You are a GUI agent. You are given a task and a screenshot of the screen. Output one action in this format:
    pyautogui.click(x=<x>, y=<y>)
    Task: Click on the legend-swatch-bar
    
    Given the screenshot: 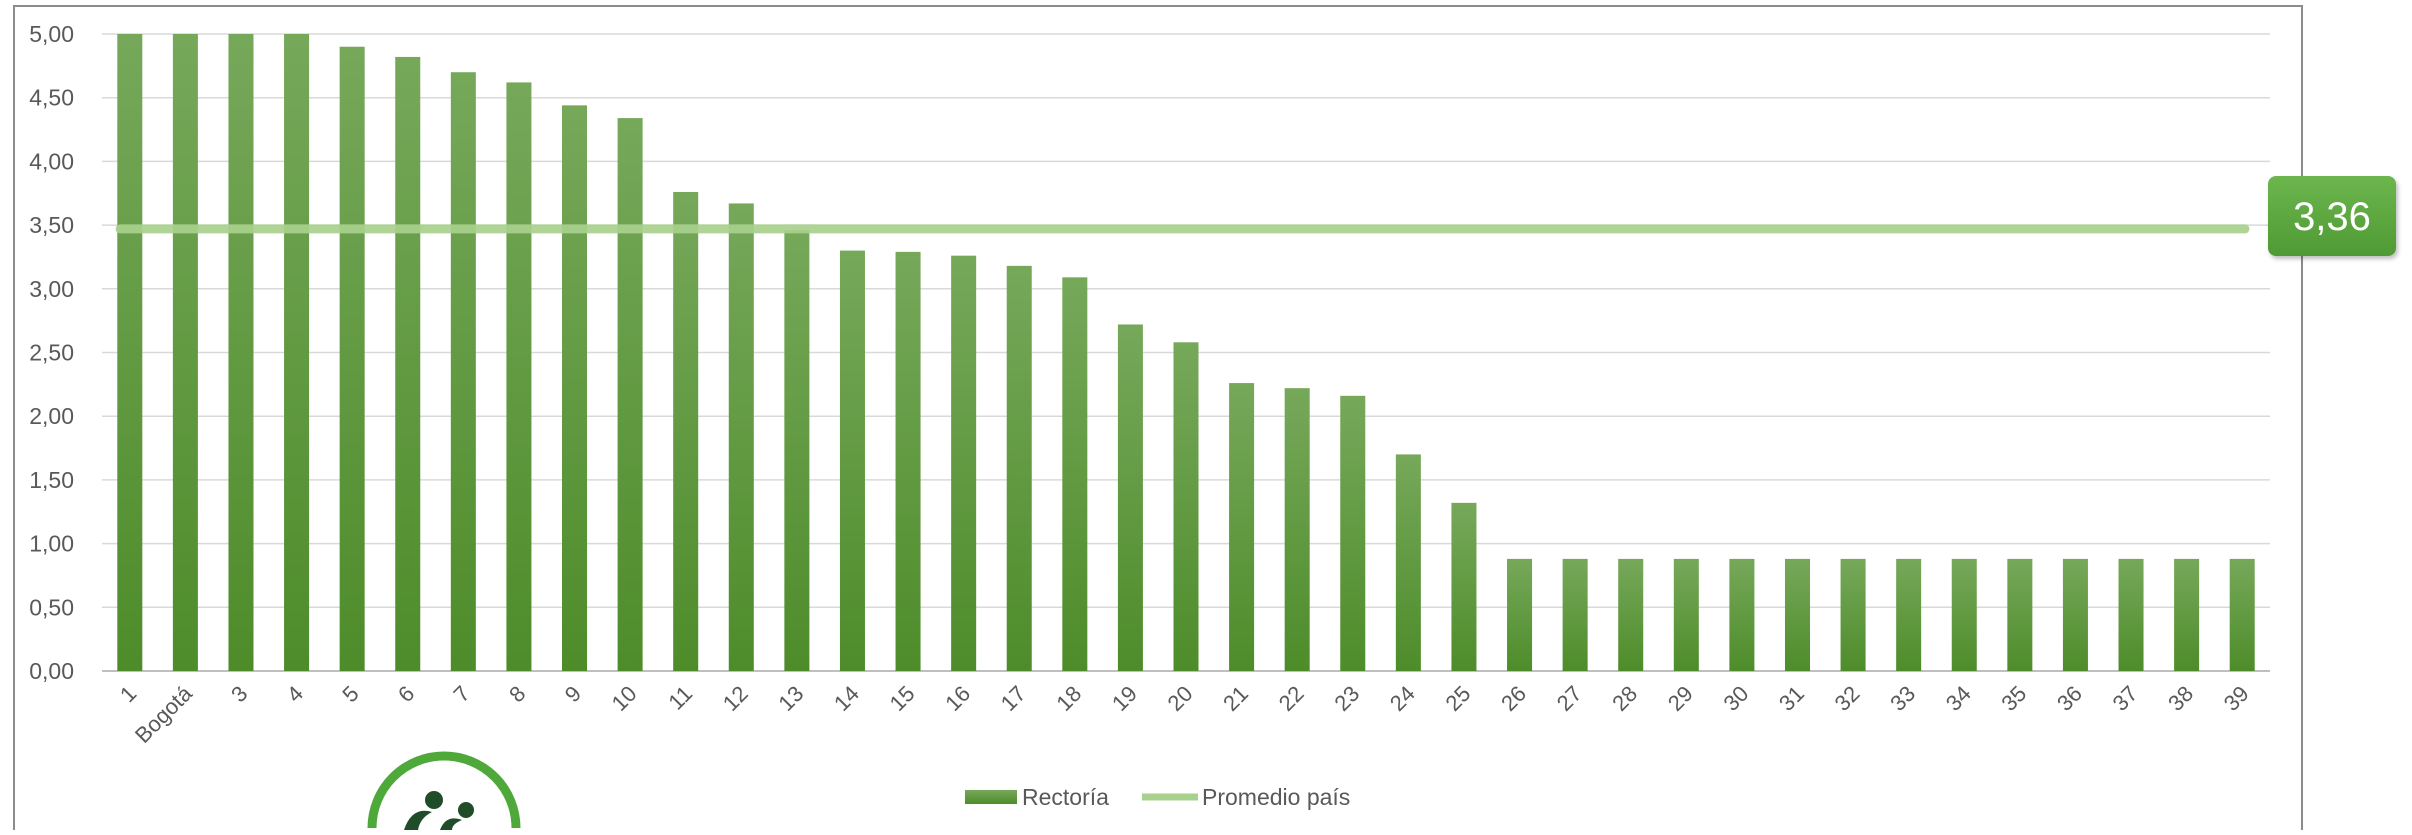 What is the action you would take?
    pyautogui.click(x=991, y=797)
    